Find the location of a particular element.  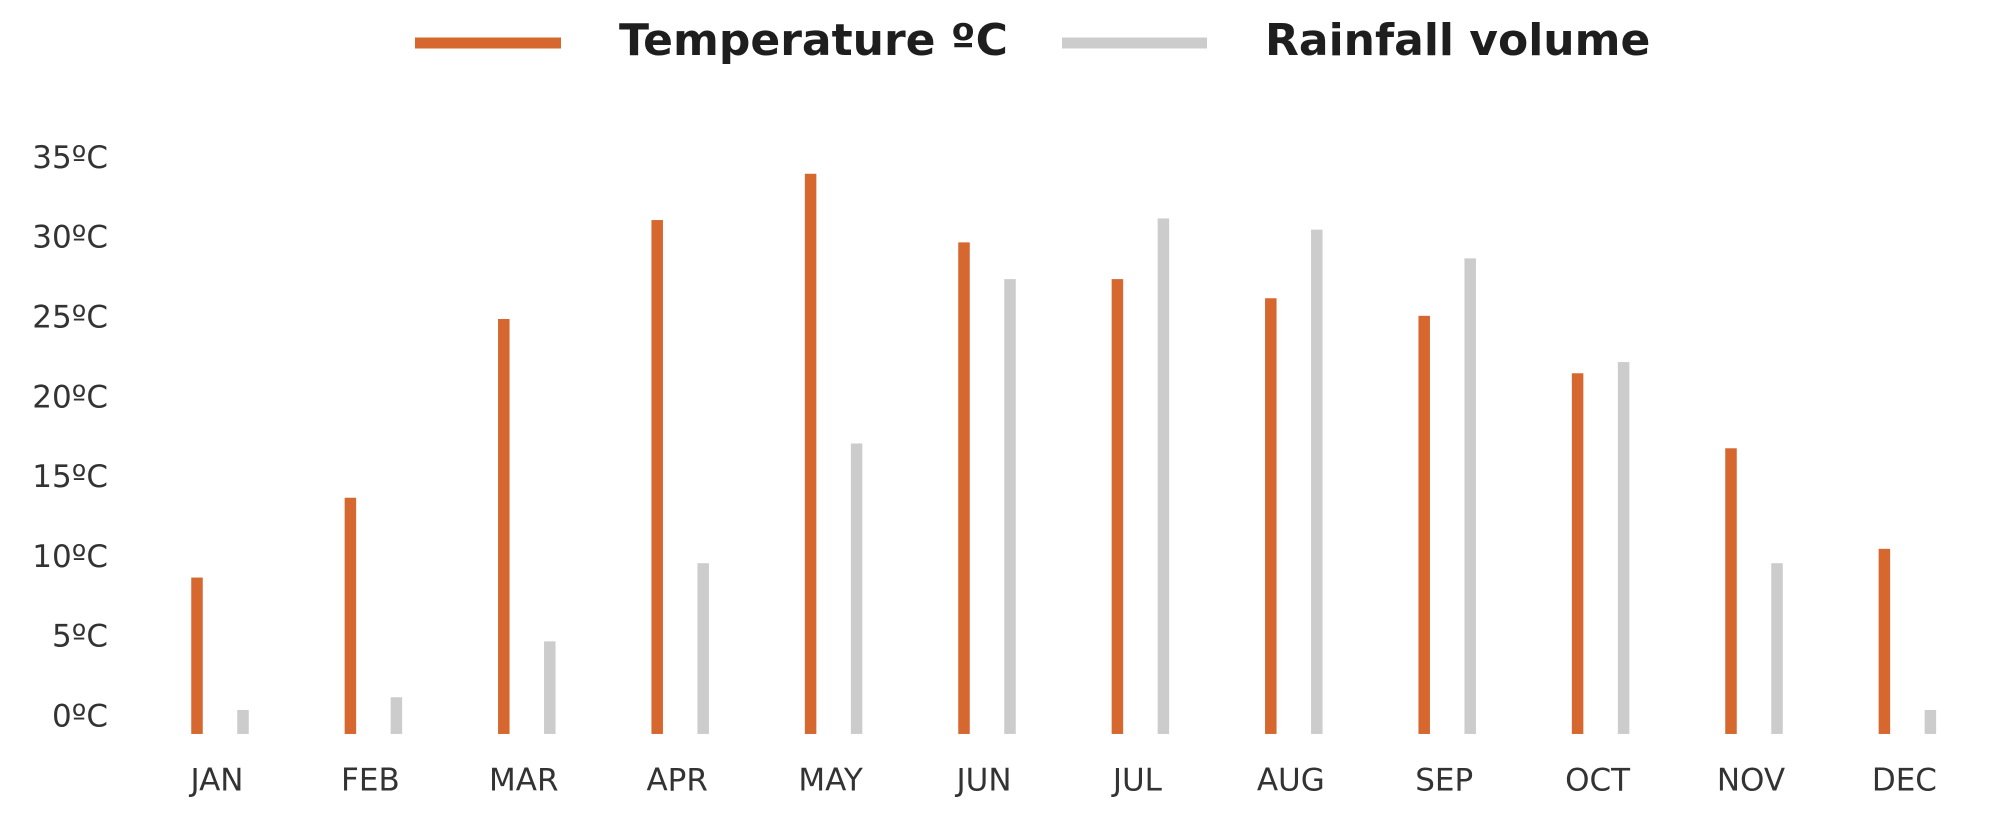

y-tick-label: 30ºC is located at coordinates (70, 238).